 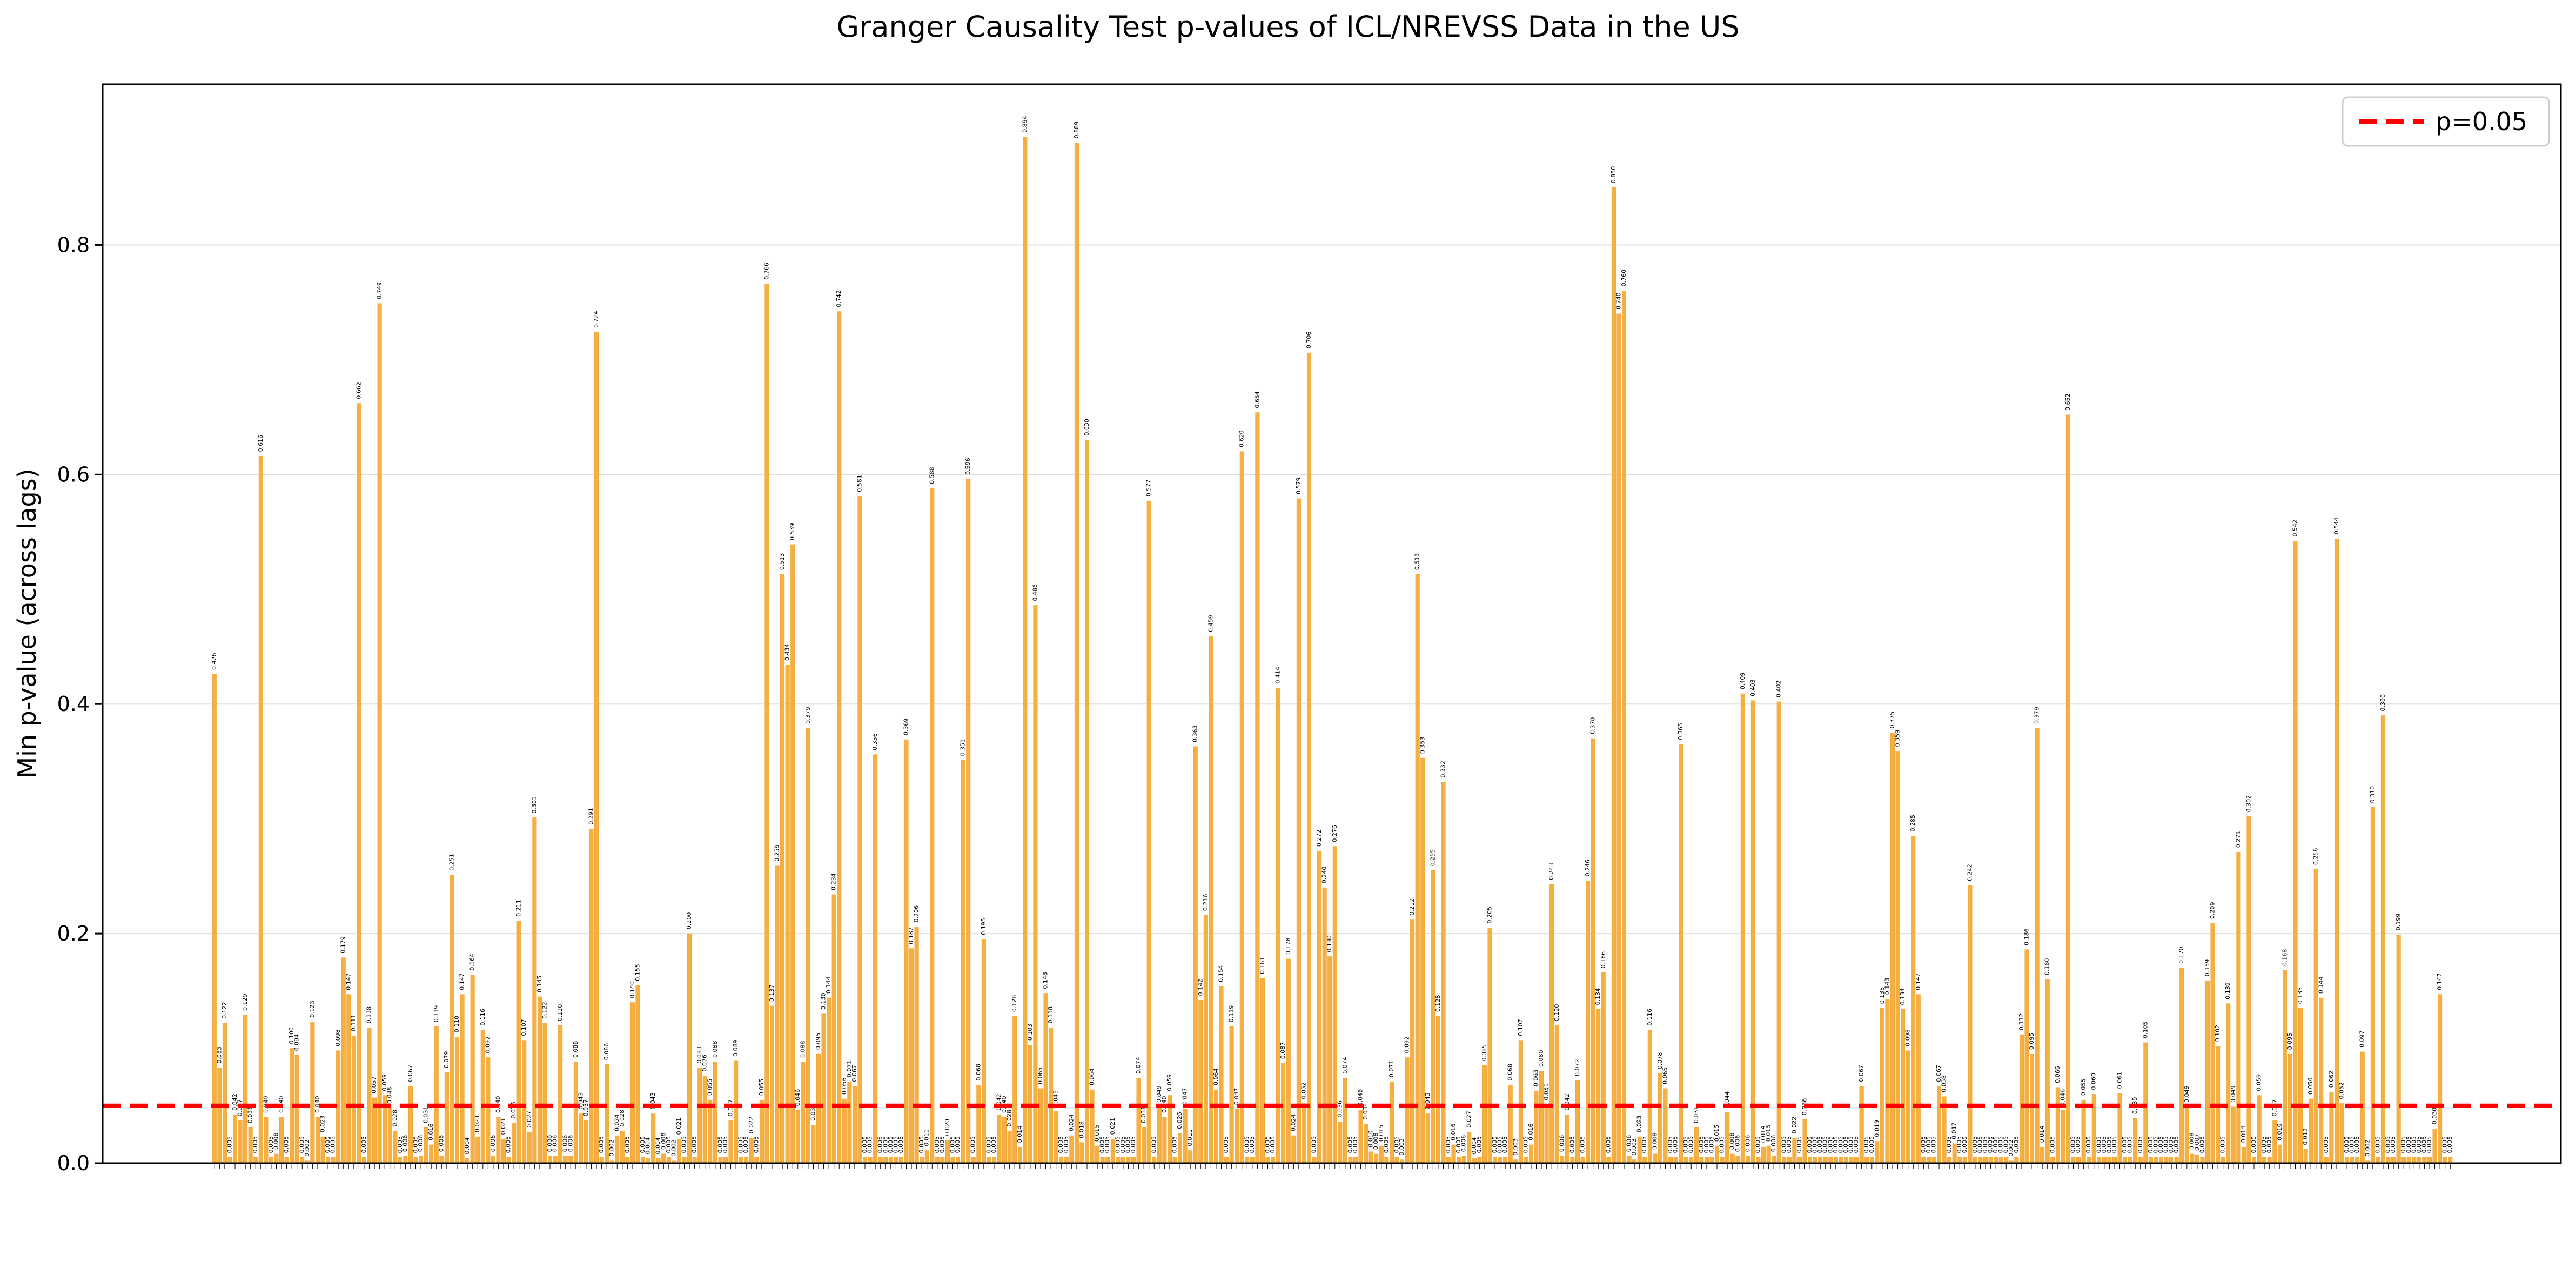 I want to click on bar-value-label-292: 0.005, so click(x=1723, y=1144).